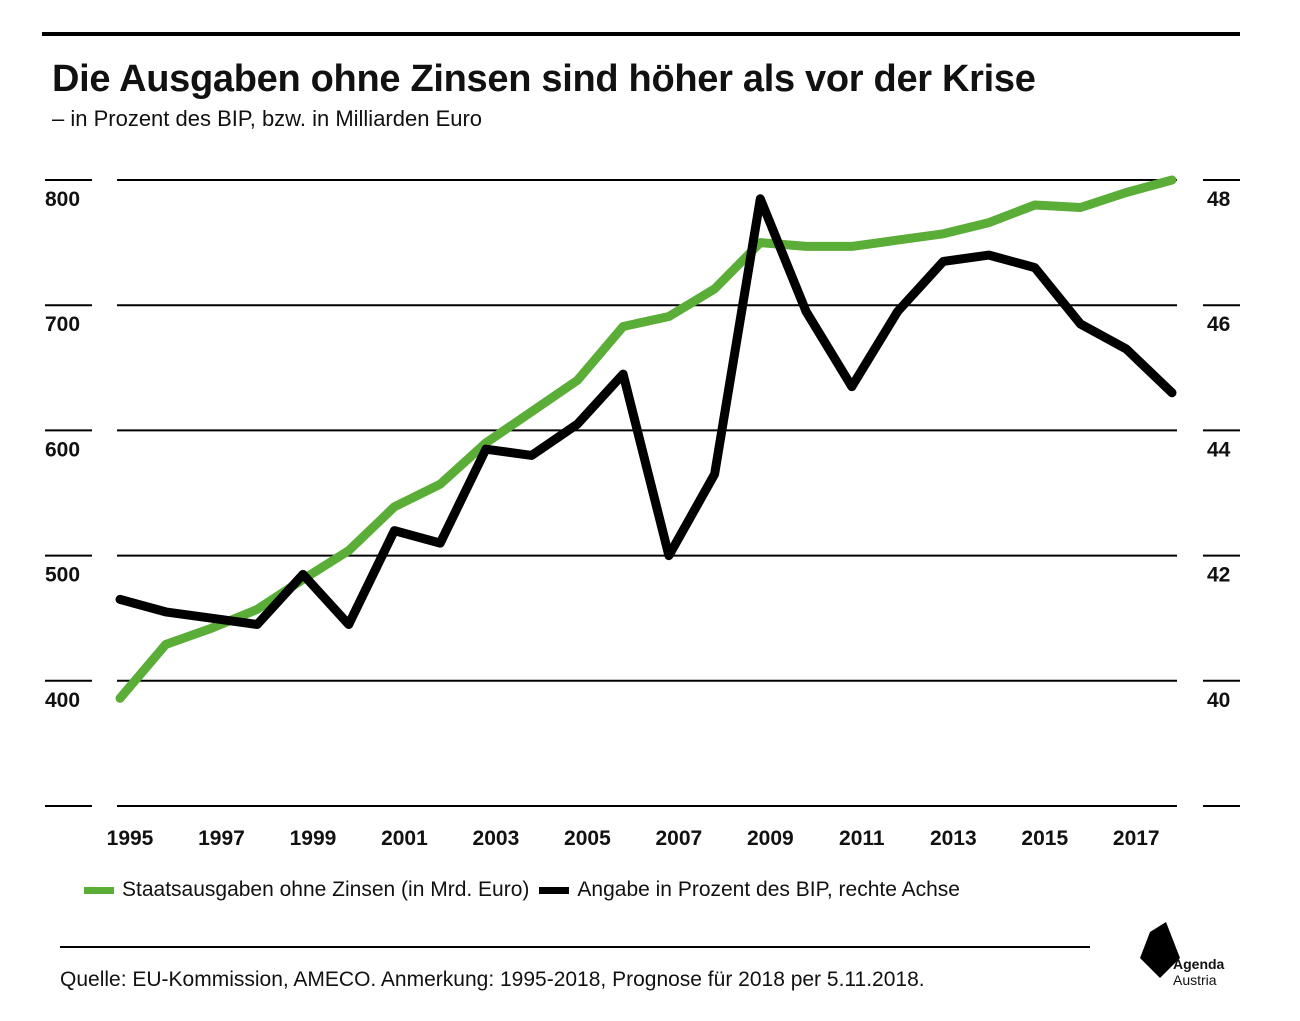 The height and width of the screenshot is (1021, 1300). Describe the element at coordinates (62, 700) in the screenshot. I see `y-left-tick-label: 400` at that location.